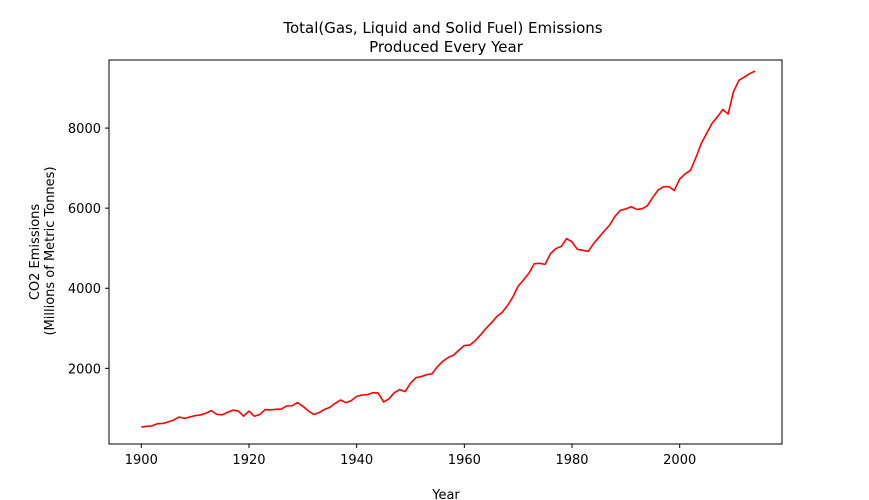 The height and width of the screenshot is (500, 869). What do you see at coordinates (84, 129) in the screenshot?
I see `y-tick-label: 8000` at bounding box center [84, 129].